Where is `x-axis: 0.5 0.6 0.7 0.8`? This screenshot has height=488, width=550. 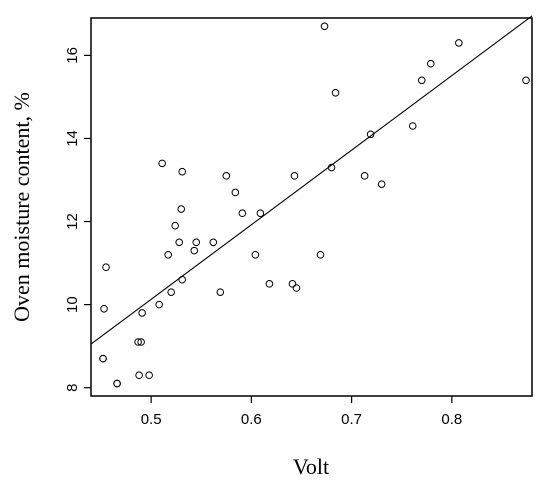 x-axis: 0.5 0.6 0.7 0.8 is located at coordinates (301, 412).